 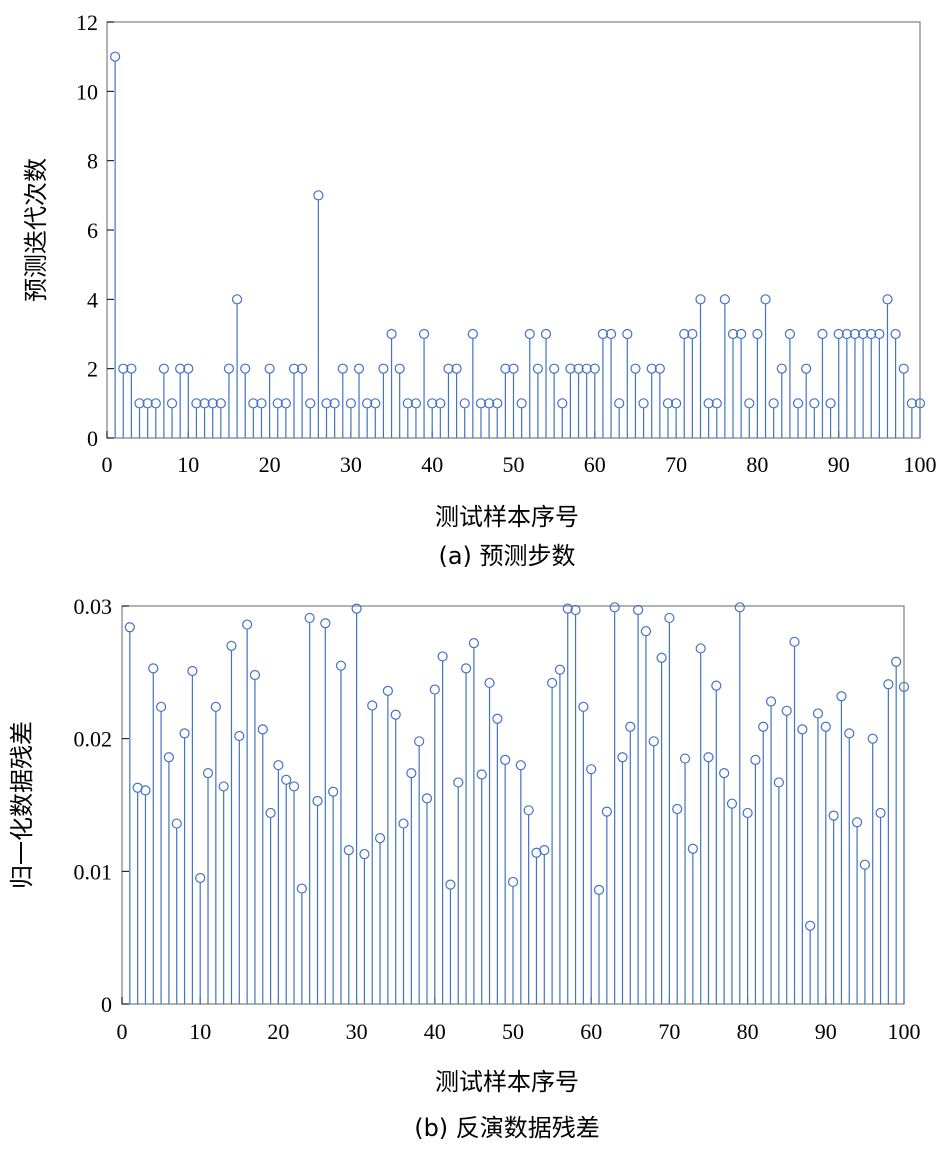 I want to click on chart-b-y-axis: 0 0.01 0.02 0.03, so click(x=101, y=805).